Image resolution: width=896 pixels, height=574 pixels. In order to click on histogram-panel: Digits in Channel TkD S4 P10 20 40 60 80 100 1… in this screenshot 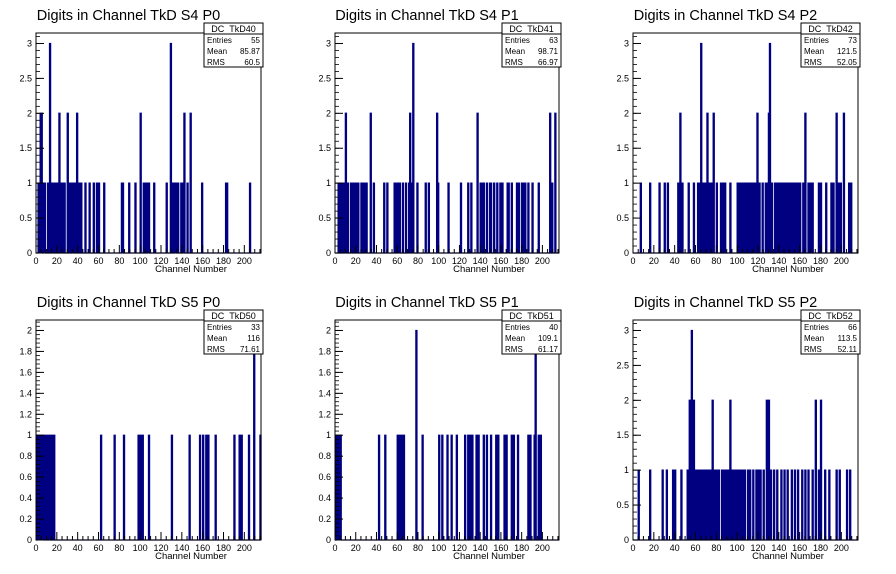, I will do `click(440, 141)`.